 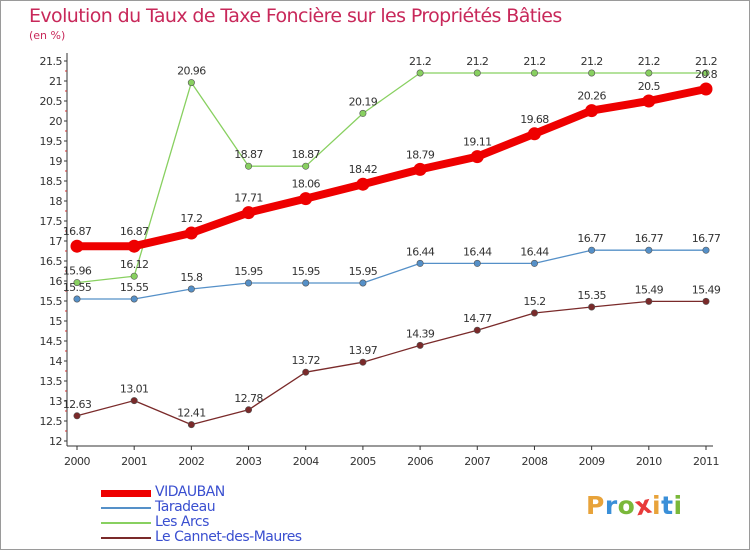 I want to click on data-label: 17.71, so click(x=248, y=198).